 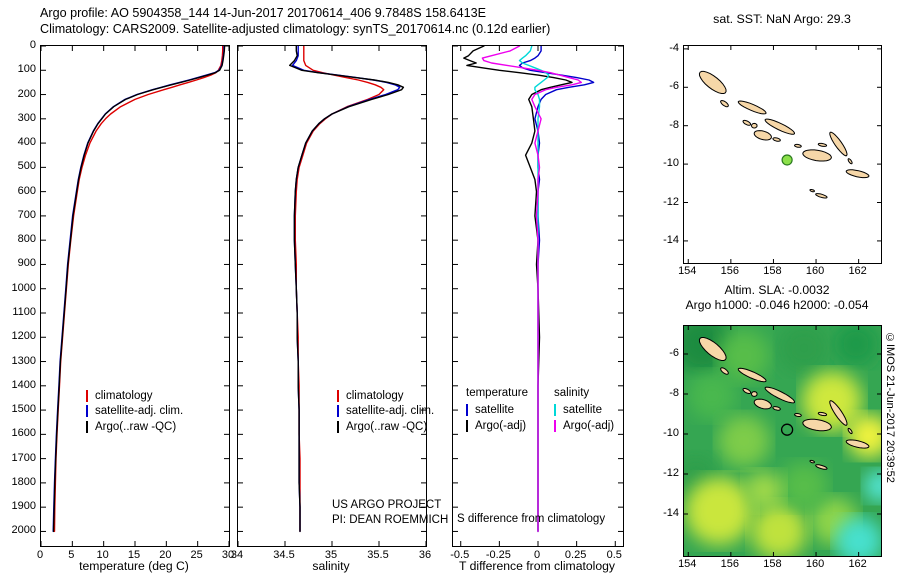 I want to click on profile-line-cyan, so click(x=534, y=289).